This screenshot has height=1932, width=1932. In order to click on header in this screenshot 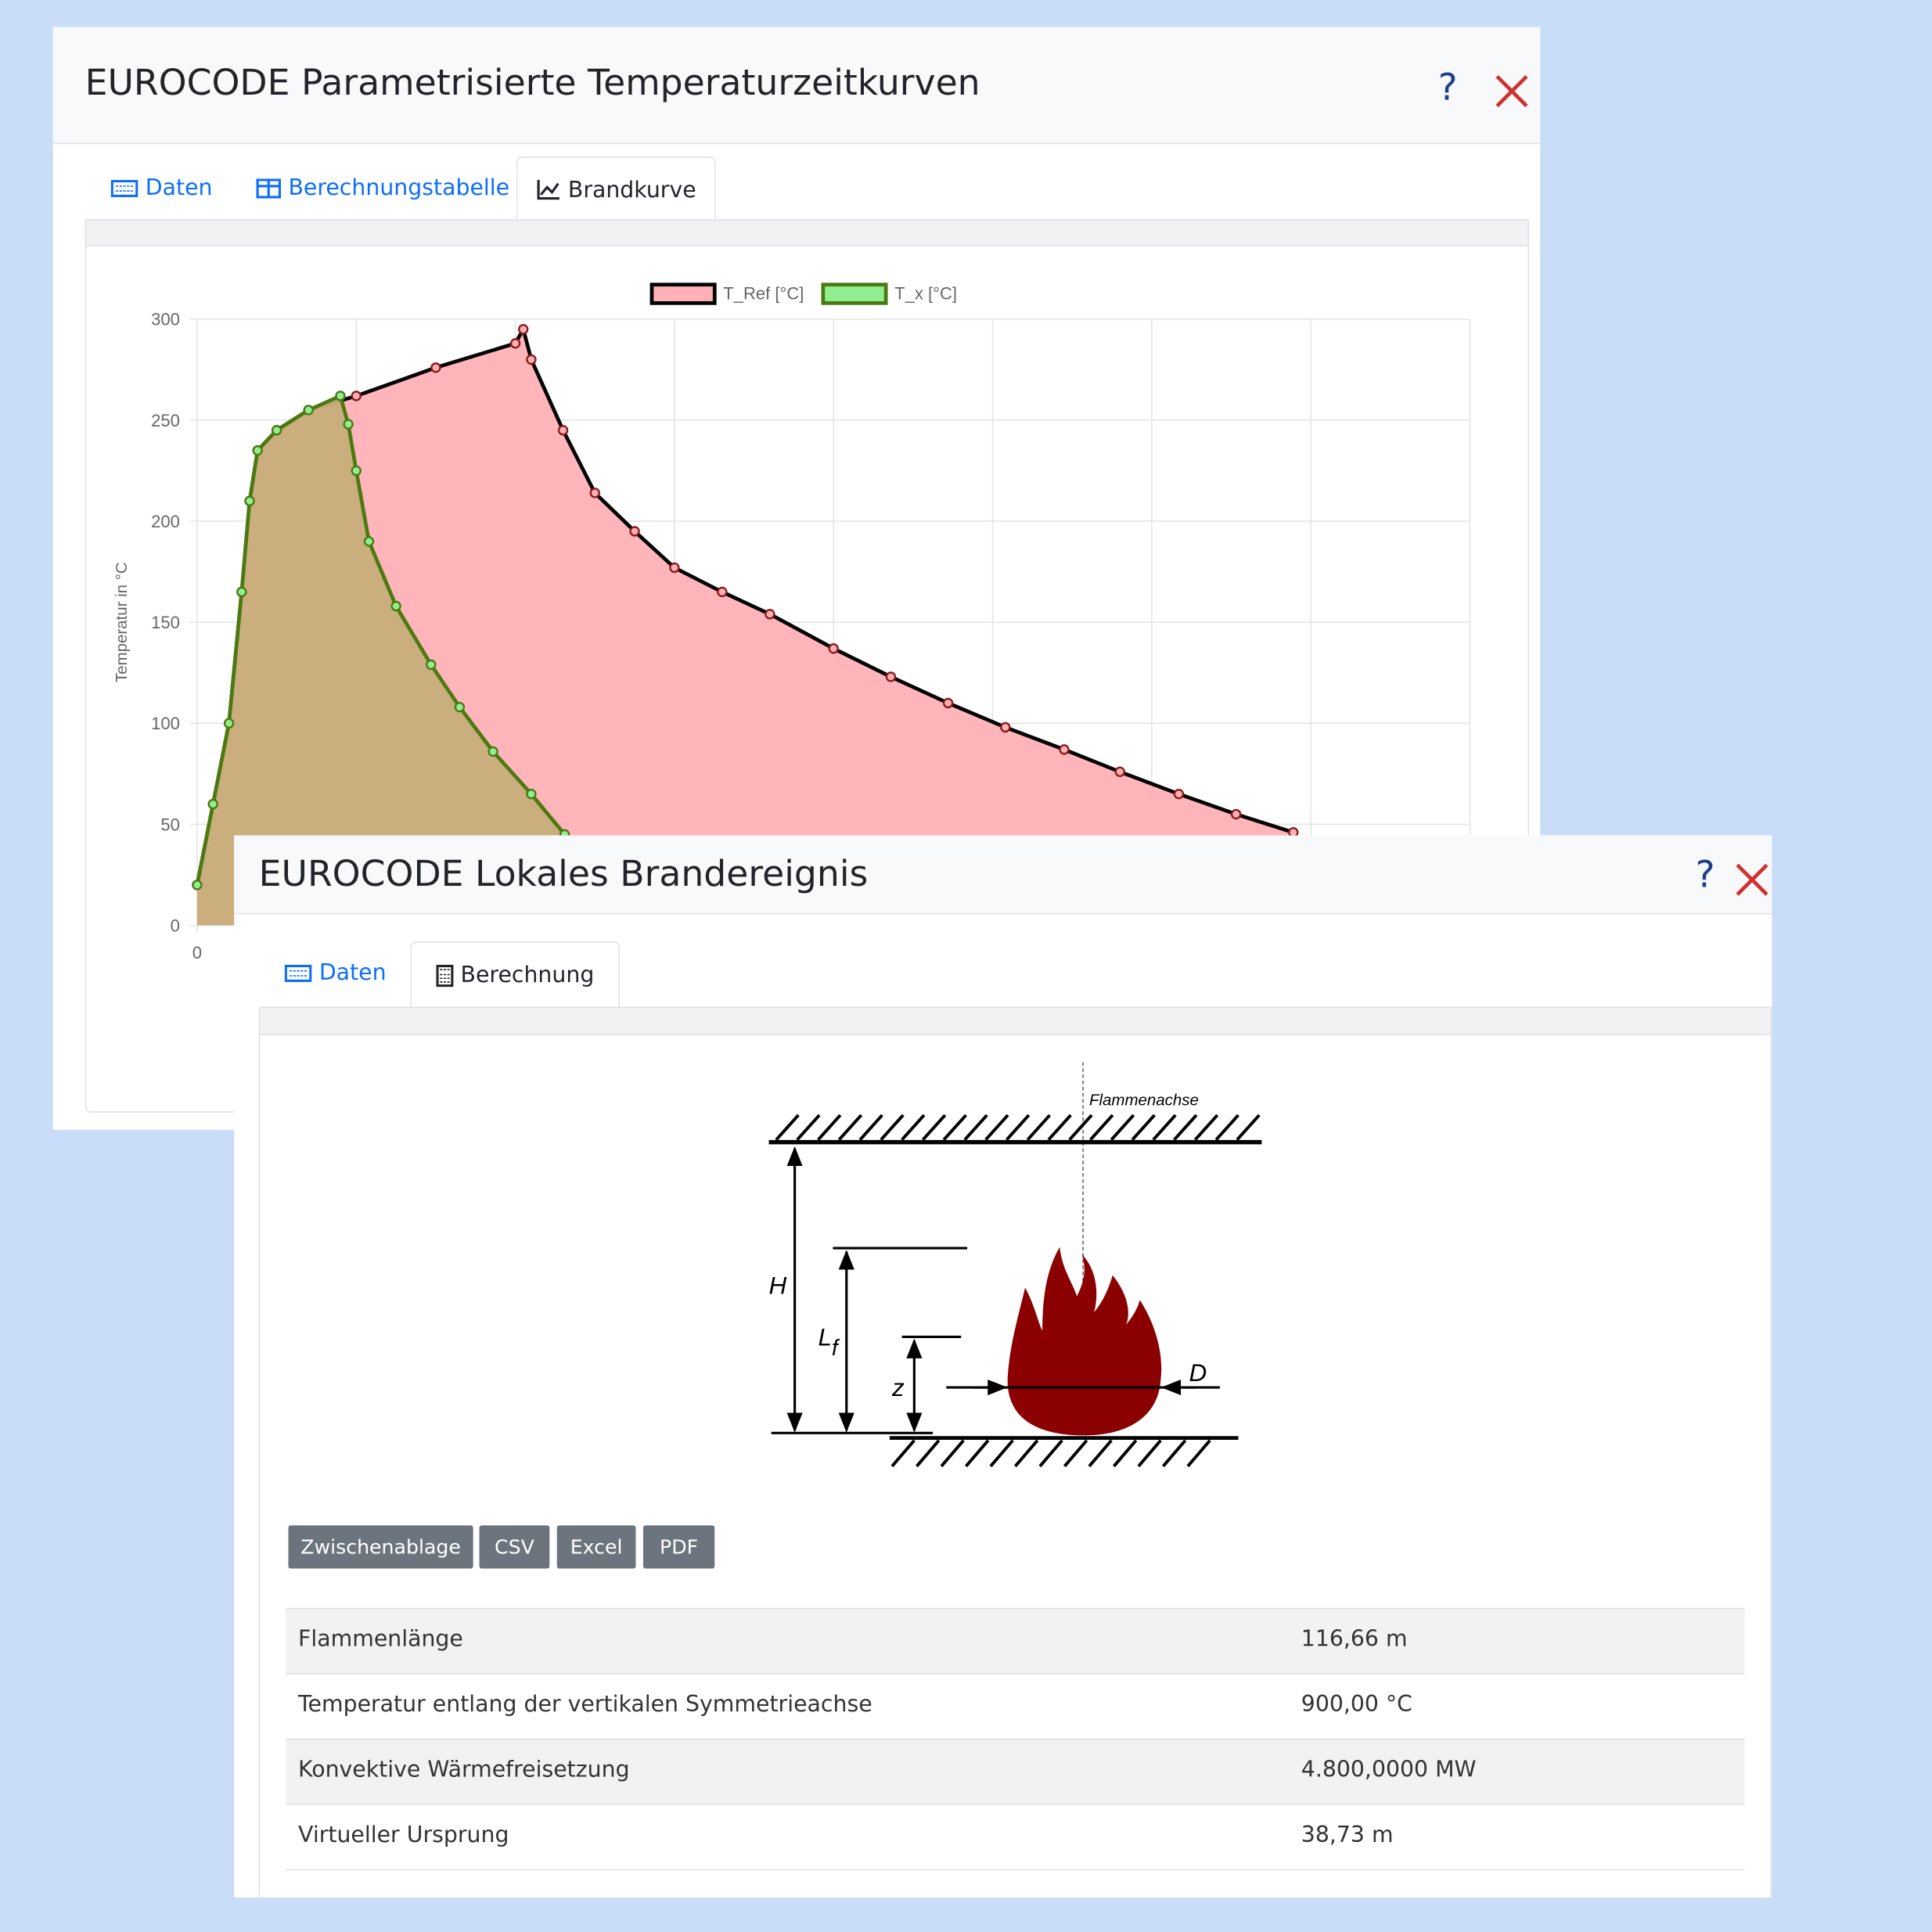, I will do `click(797, 86)`.